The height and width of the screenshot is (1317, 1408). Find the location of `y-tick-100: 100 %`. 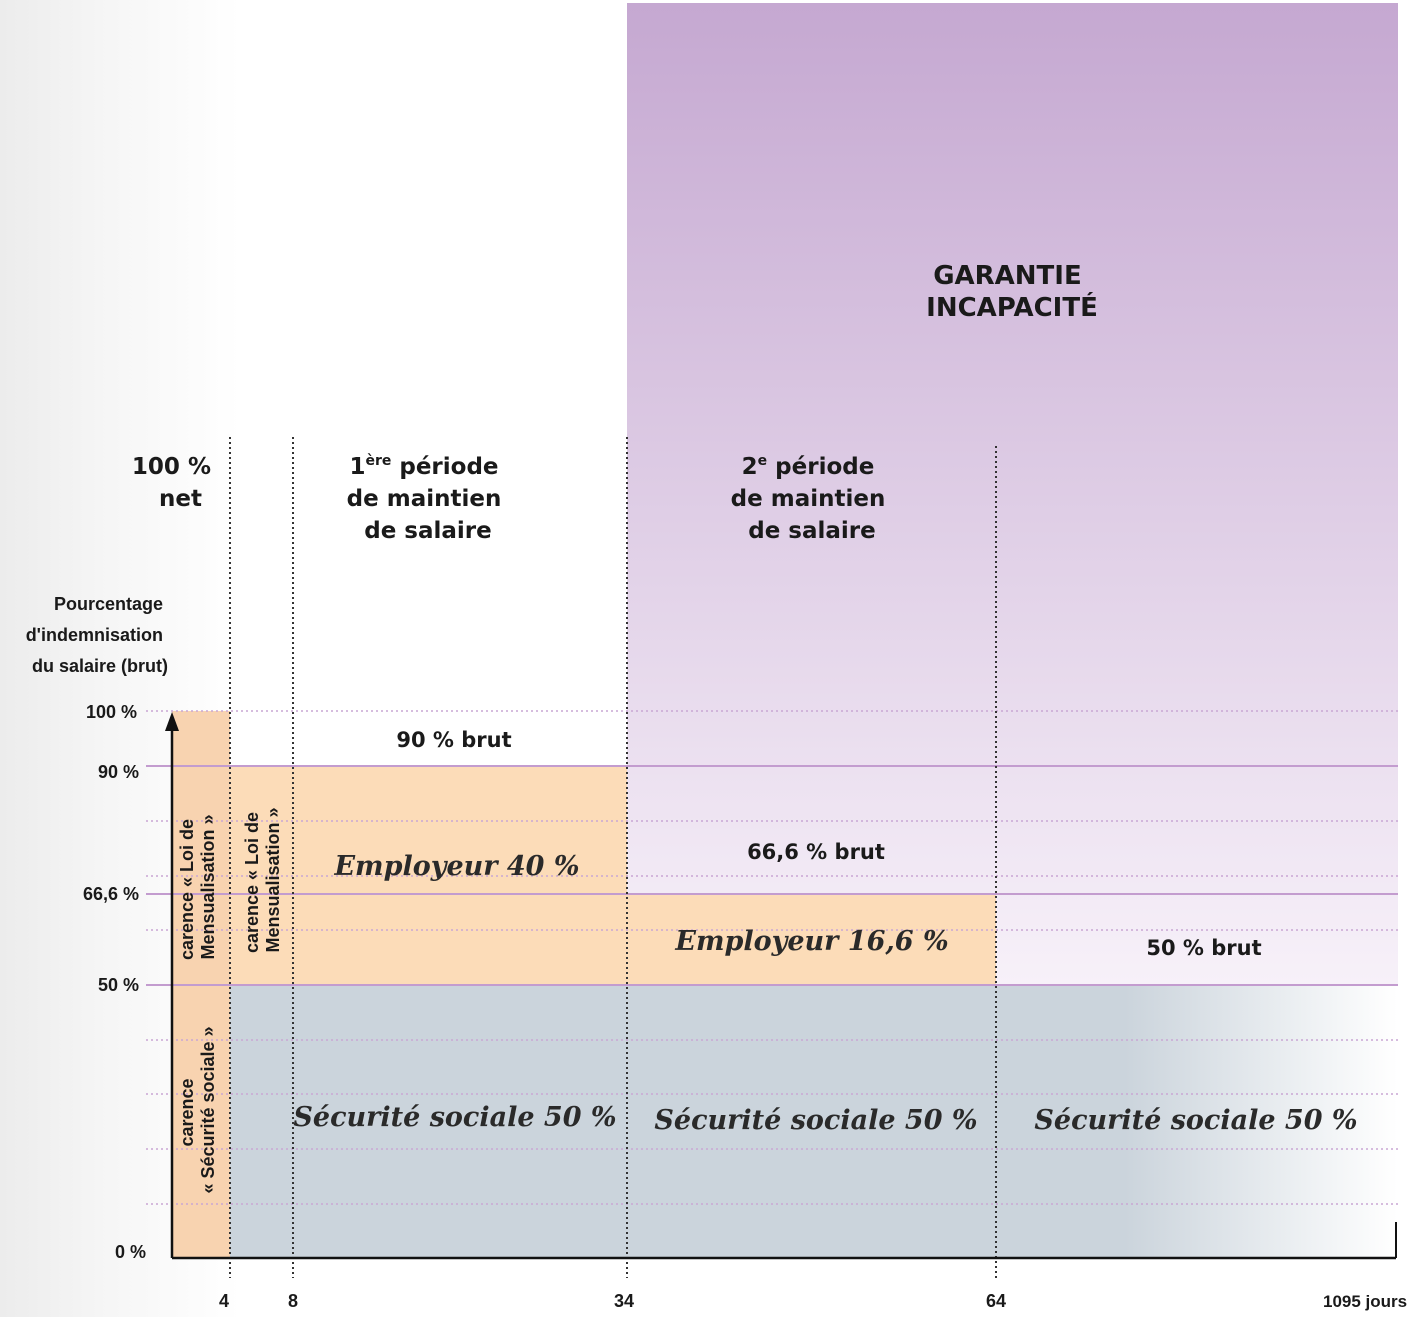

y-tick-100: 100 % is located at coordinates (111, 712).